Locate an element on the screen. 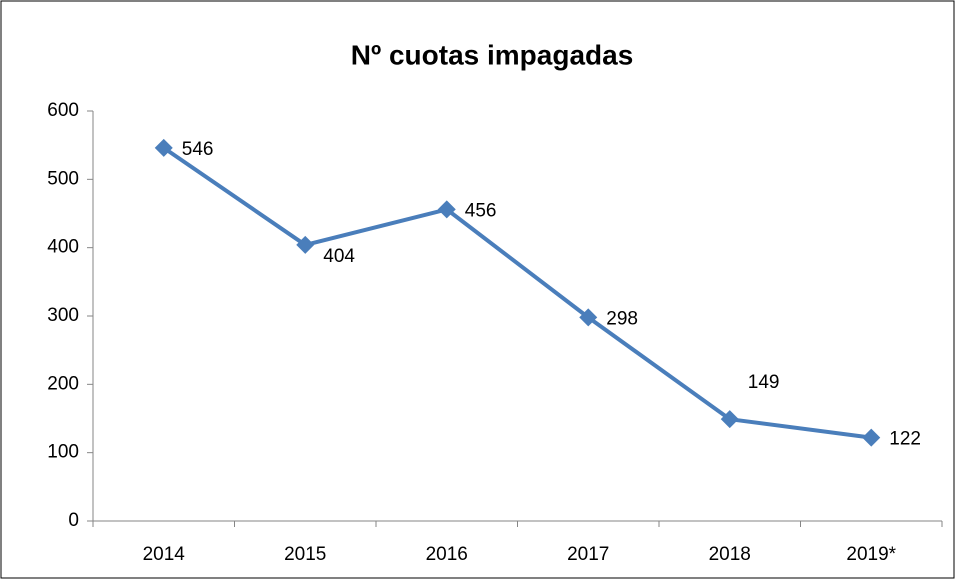 Image resolution: width=955 pixels, height=579 pixels. x-tick-label: 2016 is located at coordinates (447, 554).